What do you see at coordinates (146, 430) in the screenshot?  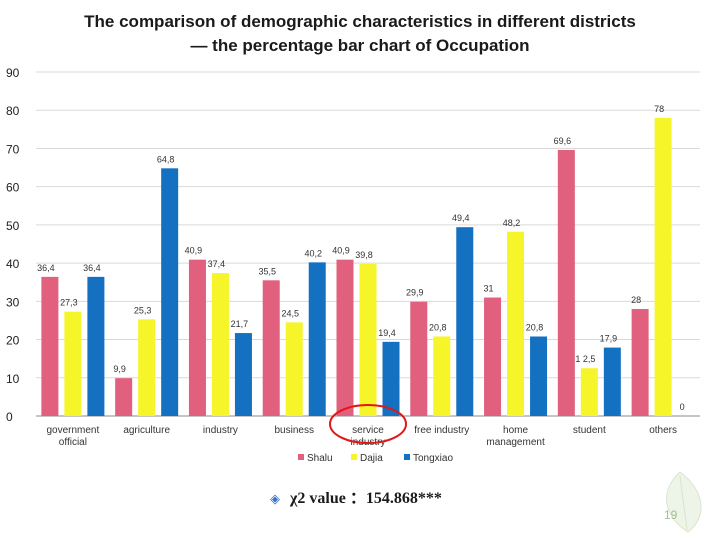 I see `category-label: agriculture` at bounding box center [146, 430].